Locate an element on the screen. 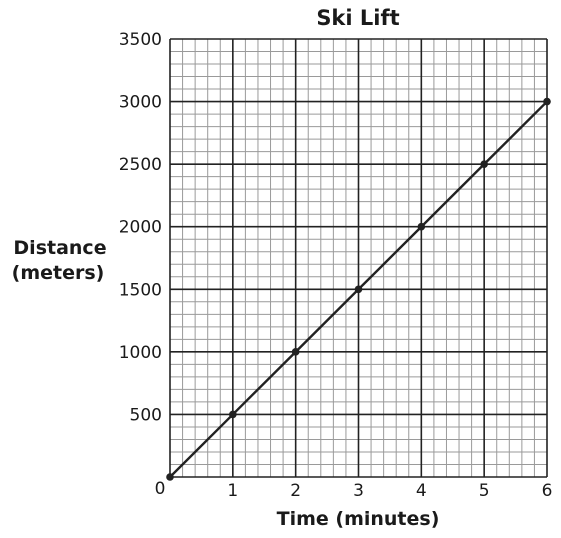 This screenshot has width=561, height=538. x-axis-label: Time (minutes) is located at coordinates (358, 519).